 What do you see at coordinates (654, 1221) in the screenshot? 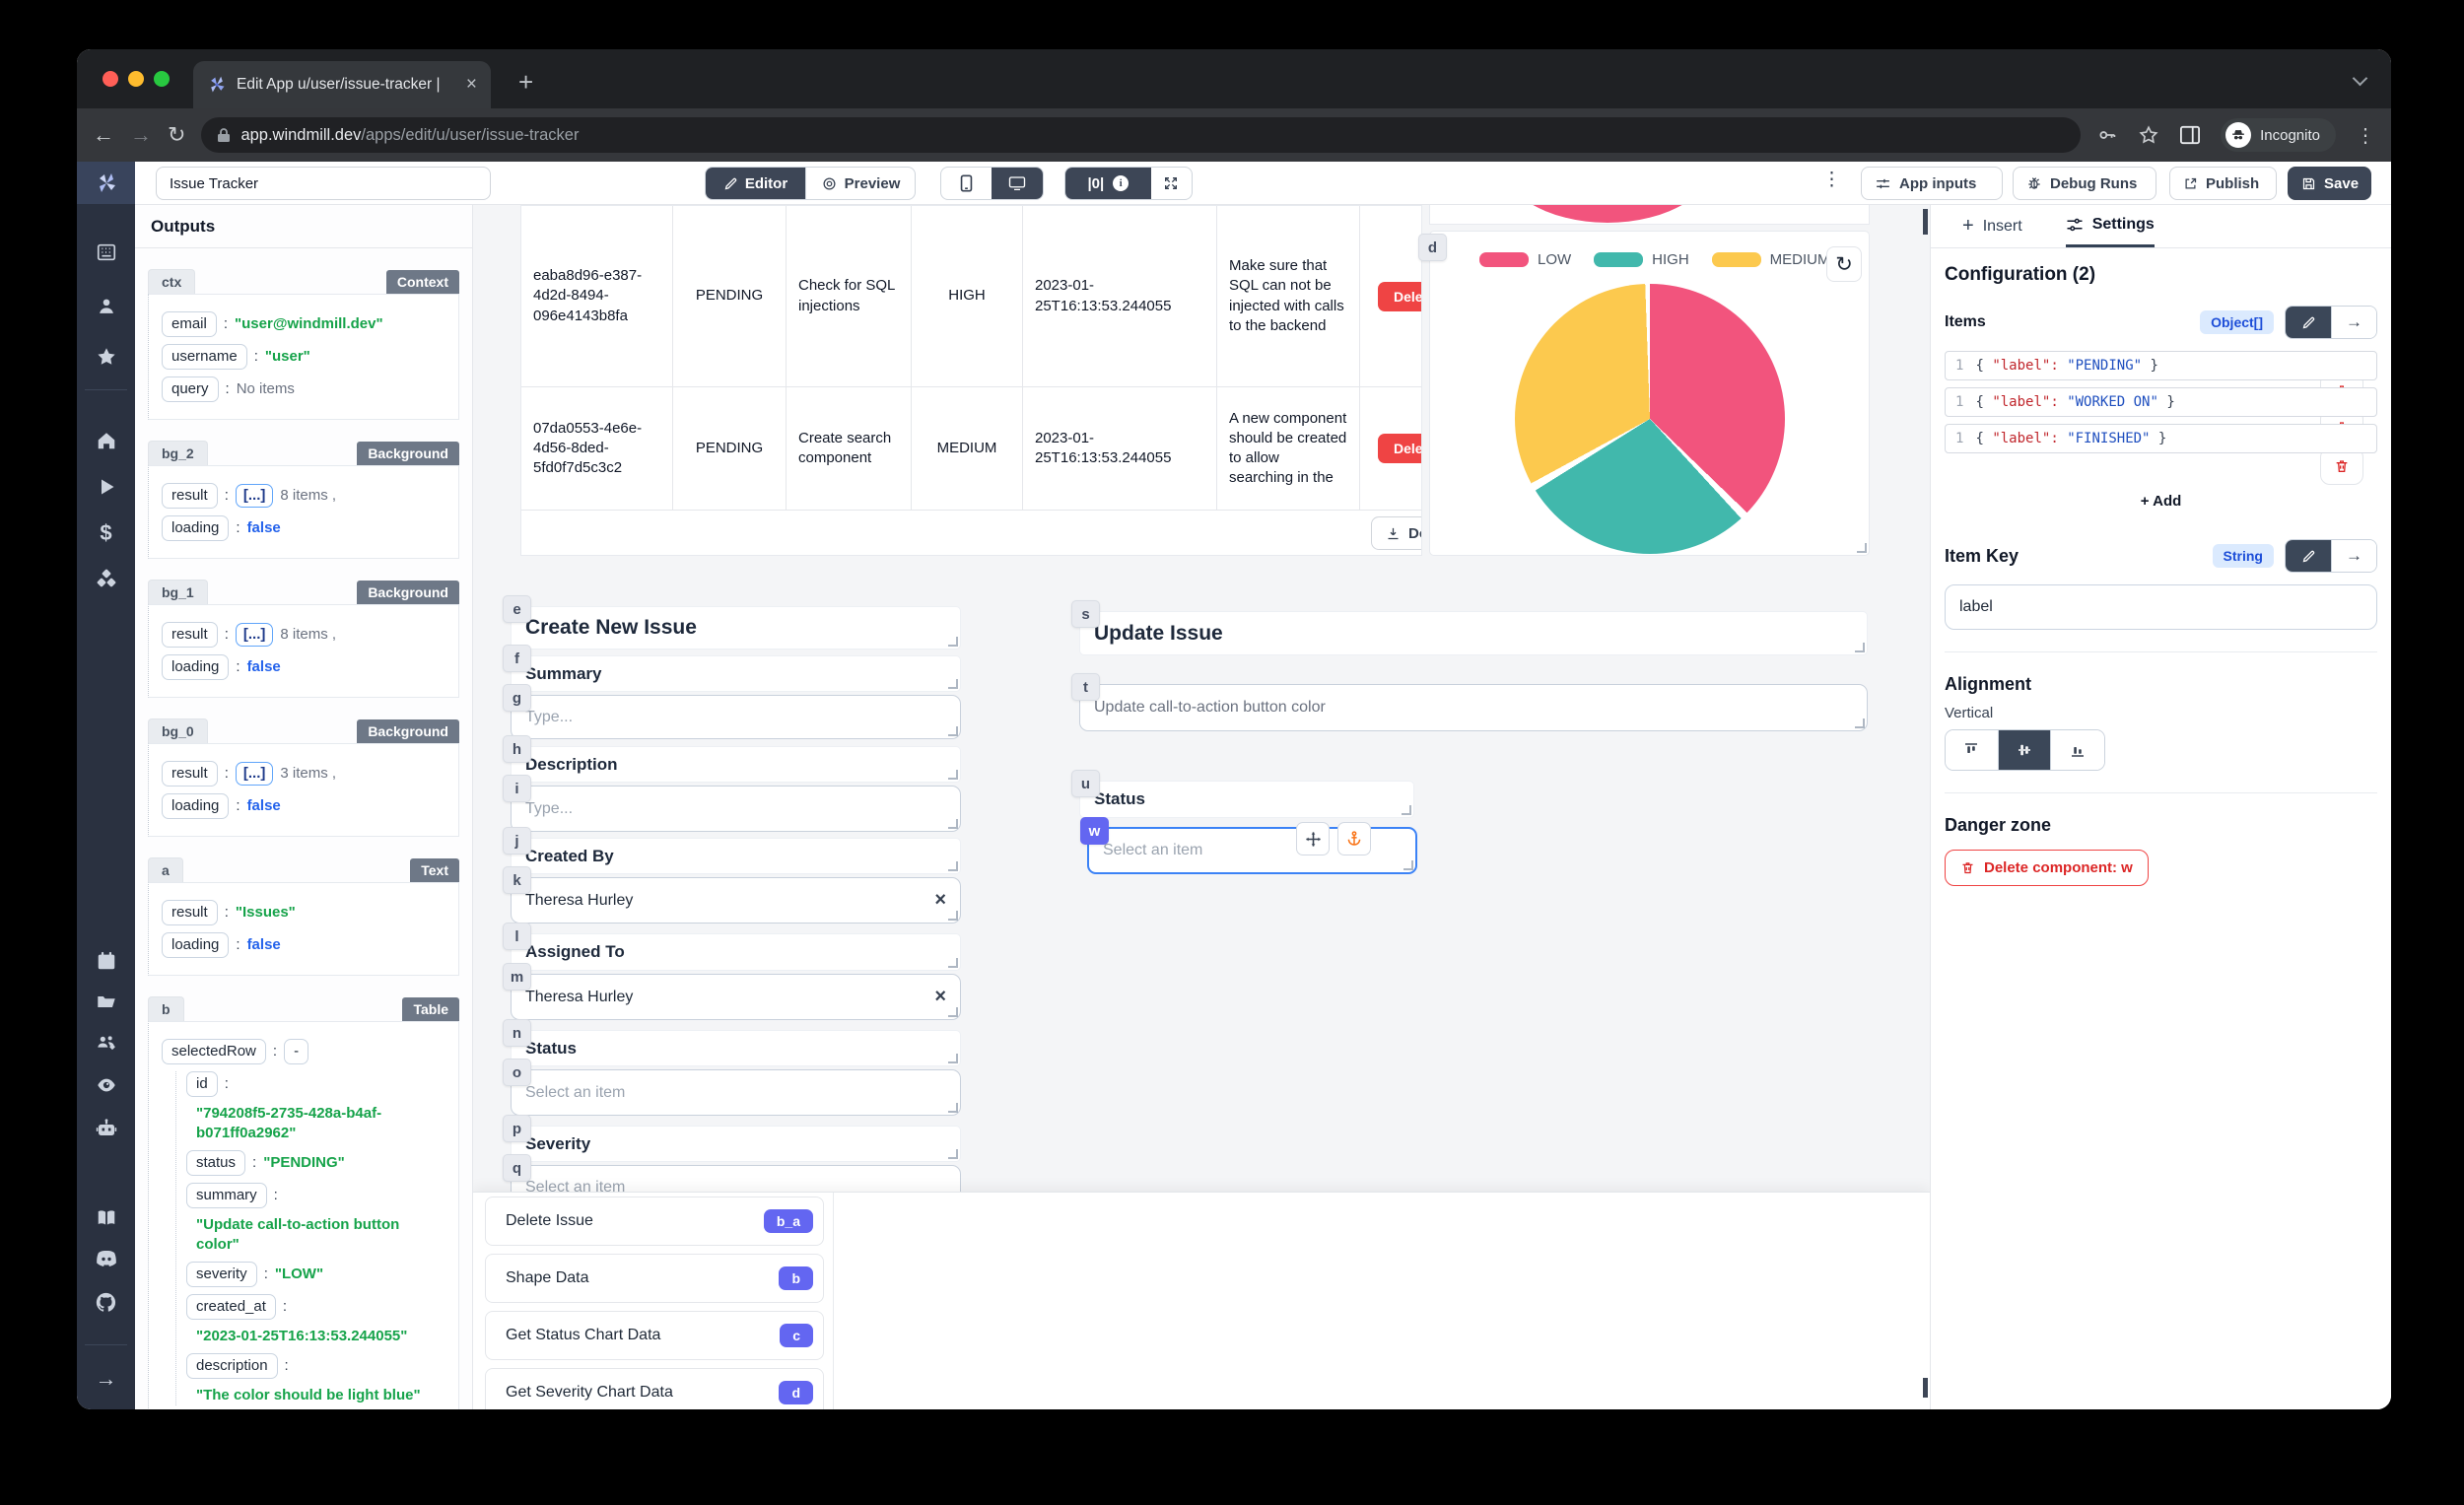
I see `runnable-item: Delete Issue b_a` at bounding box center [654, 1221].